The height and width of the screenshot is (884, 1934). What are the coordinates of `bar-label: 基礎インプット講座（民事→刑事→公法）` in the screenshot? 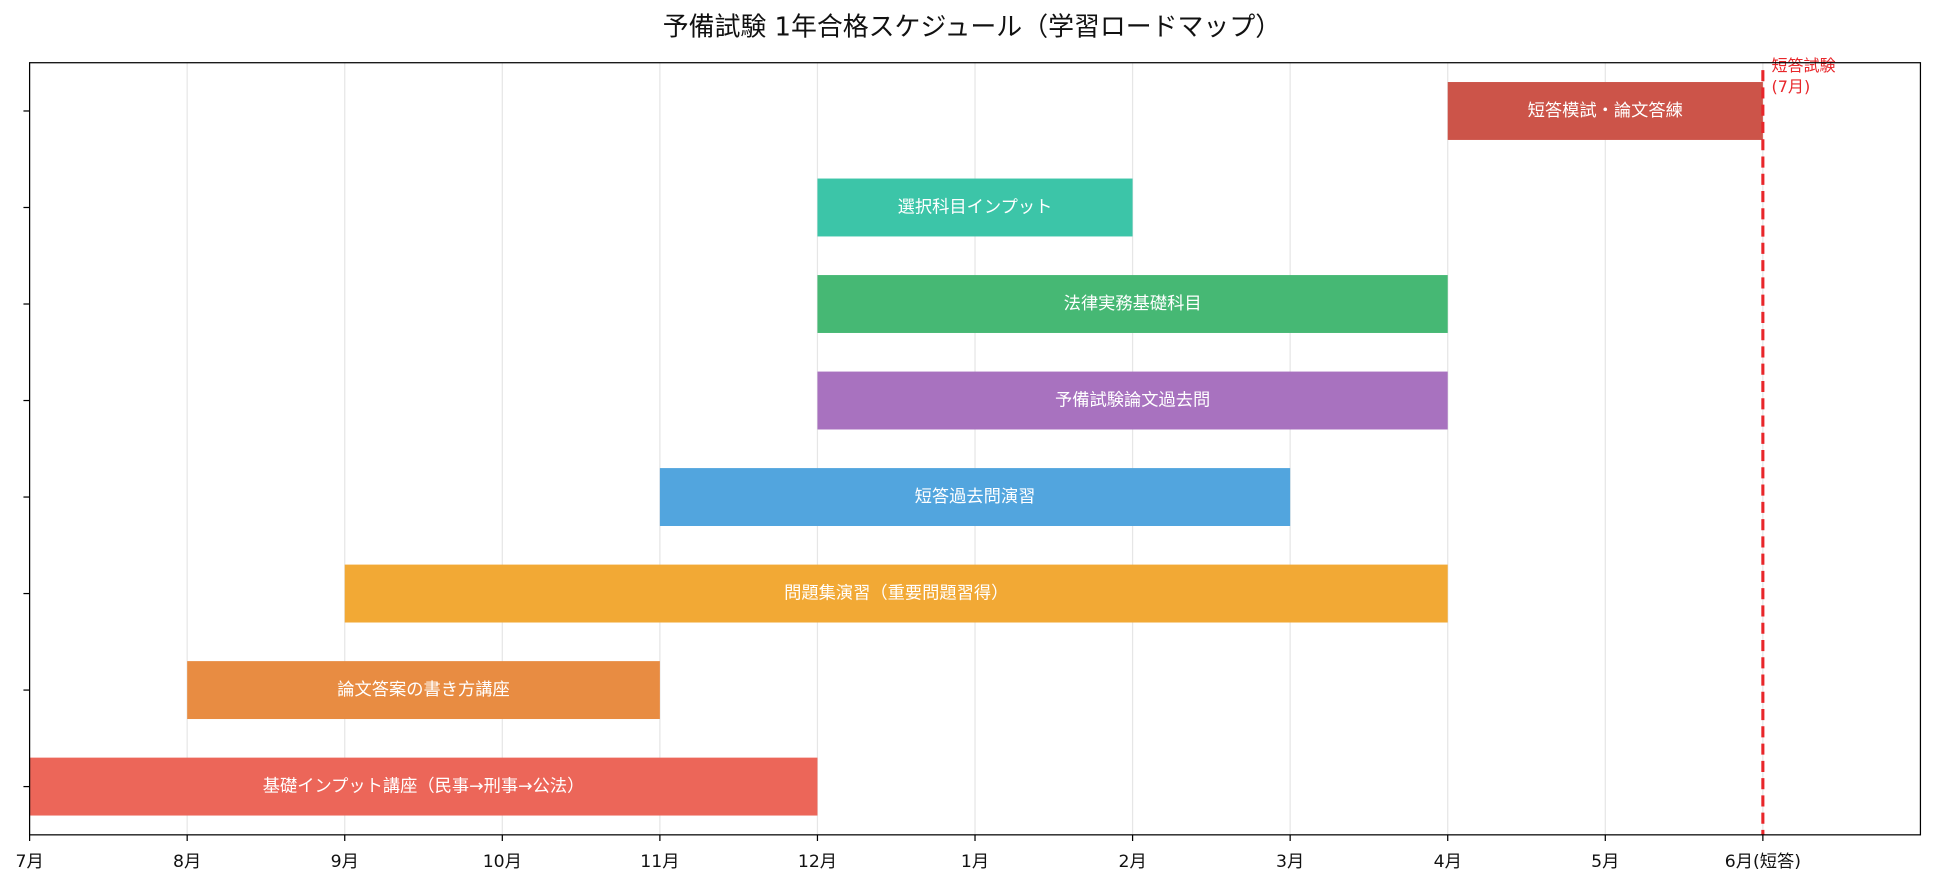 It's located at (424, 787).